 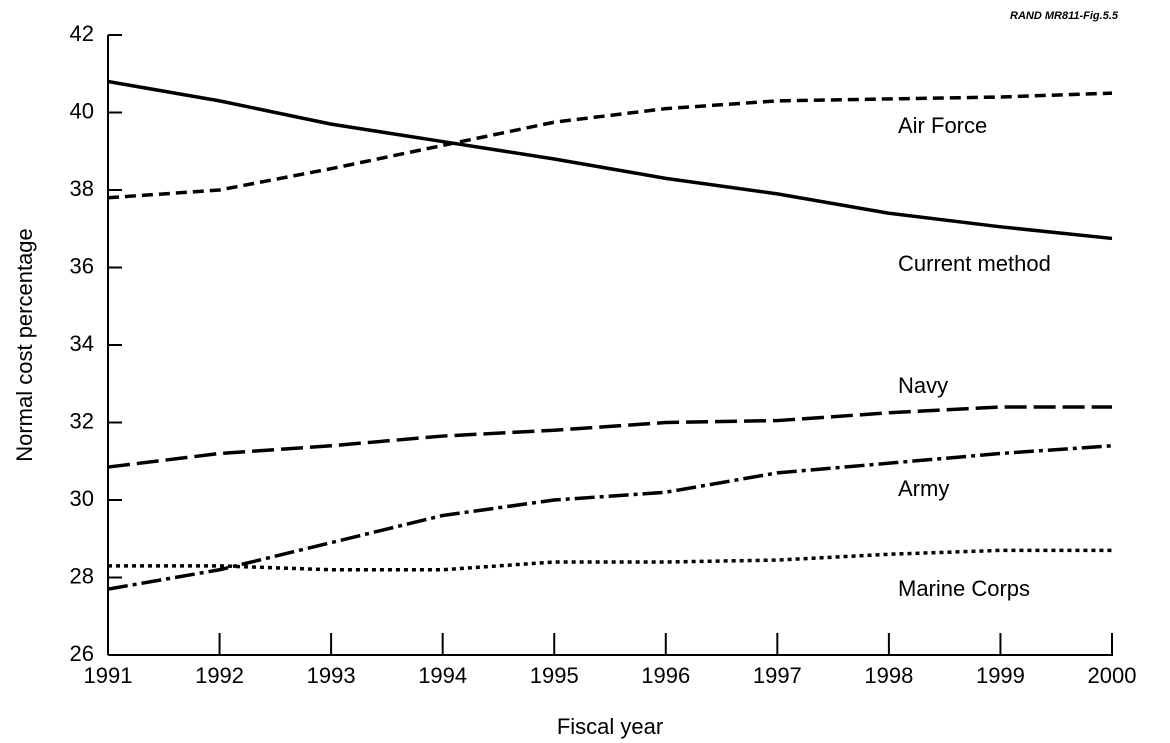 What do you see at coordinates (82, 420) in the screenshot?
I see `y-tick-label: 32` at bounding box center [82, 420].